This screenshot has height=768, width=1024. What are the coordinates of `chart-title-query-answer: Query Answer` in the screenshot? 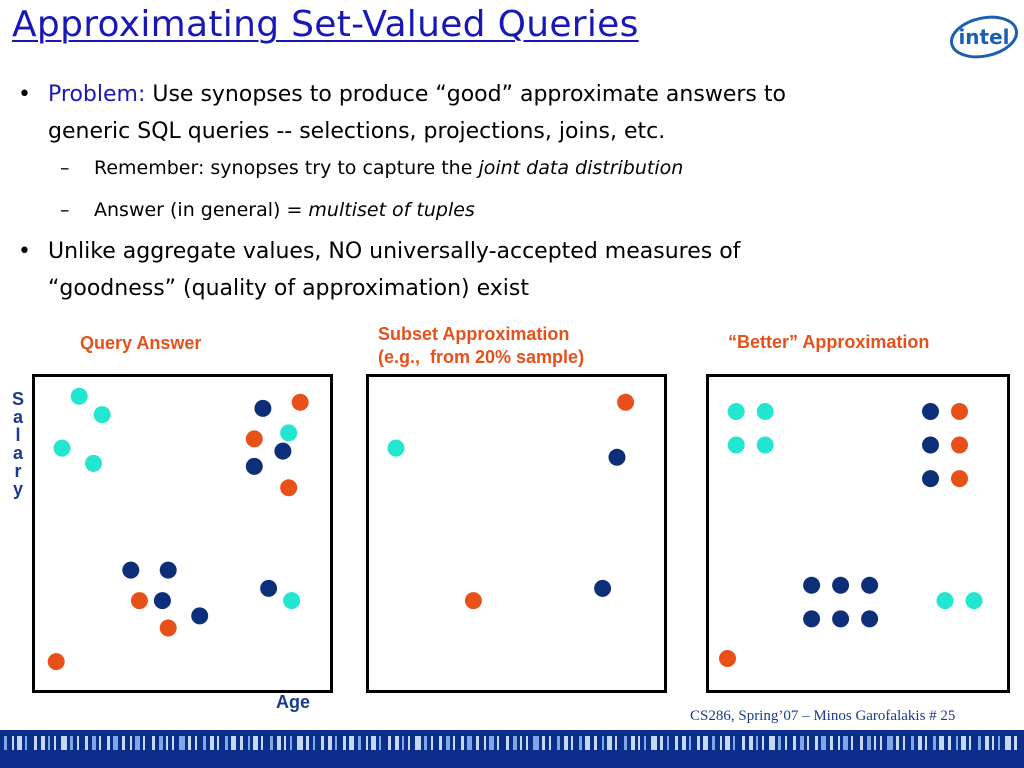 It's located at (141, 343).